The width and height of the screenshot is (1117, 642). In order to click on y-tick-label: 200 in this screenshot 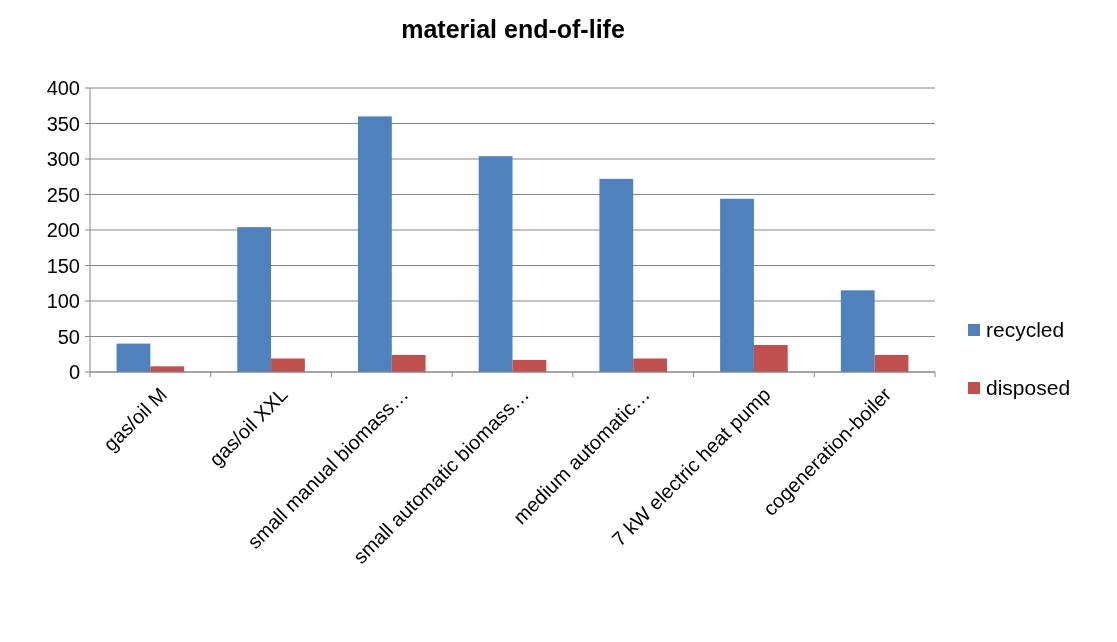, I will do `click(63, 230)`.